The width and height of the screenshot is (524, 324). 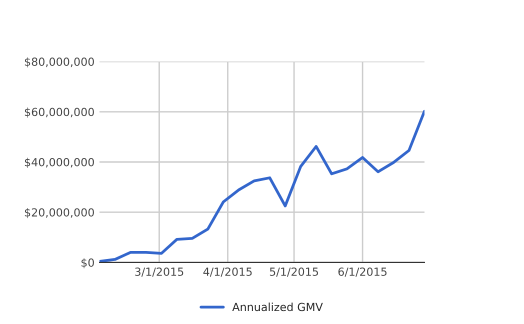 What do you see at coordinates (294, 272) in the screenshot?
I see `x-tick-label: 5/1/2015` at bounding box center [294, 272].